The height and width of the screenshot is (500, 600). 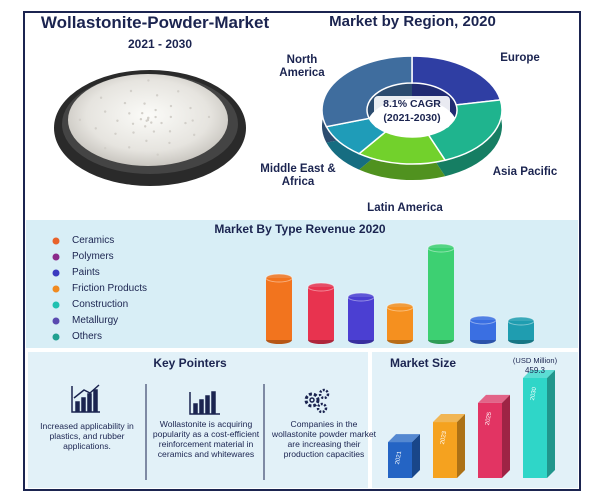 What do you see at coordinates (534, 393) in the screenshot?
I see `bar-year: 2030` at bounding box center [534, 393].